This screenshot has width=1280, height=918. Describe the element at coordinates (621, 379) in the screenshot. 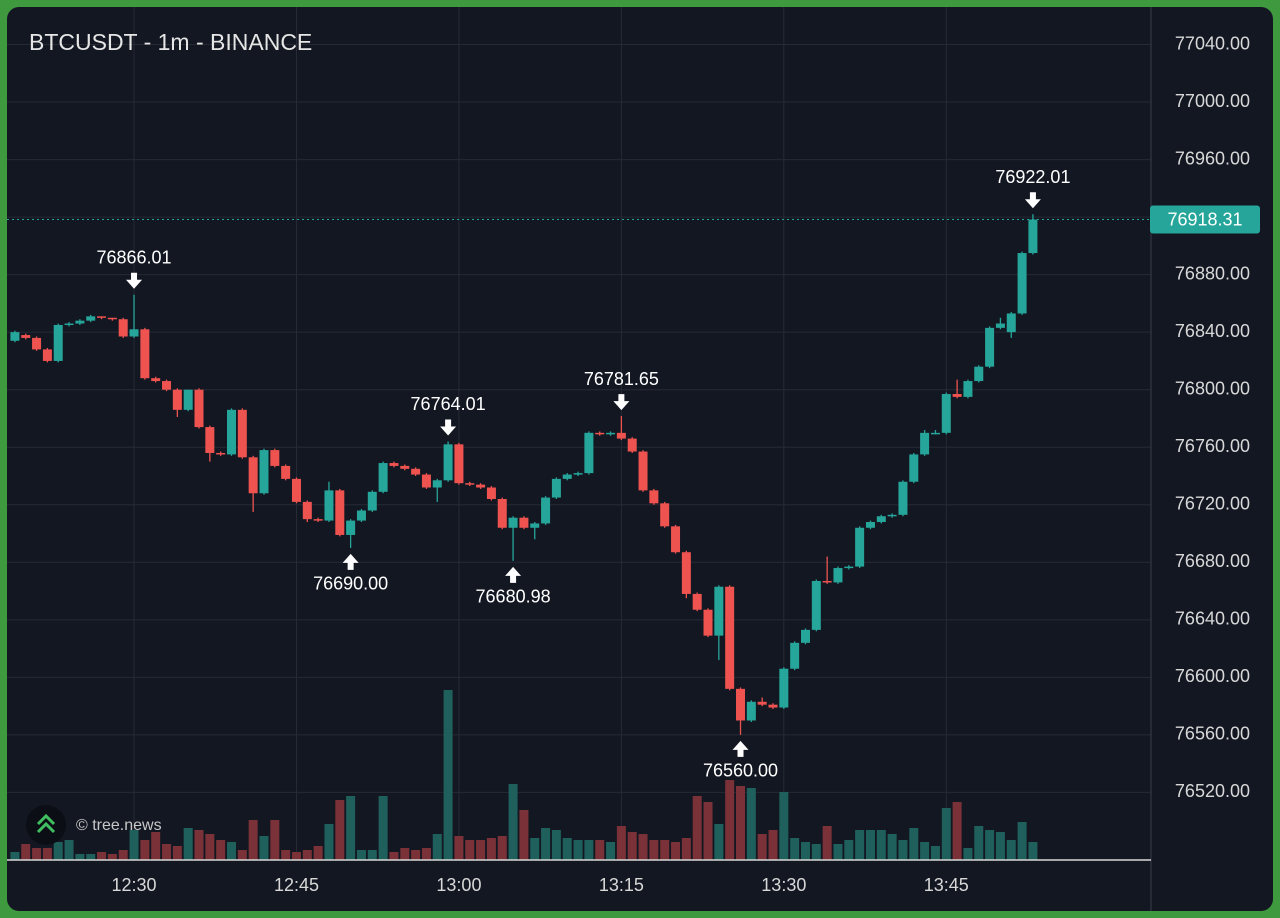

I see `annotation-label: 76781.65` at that location.